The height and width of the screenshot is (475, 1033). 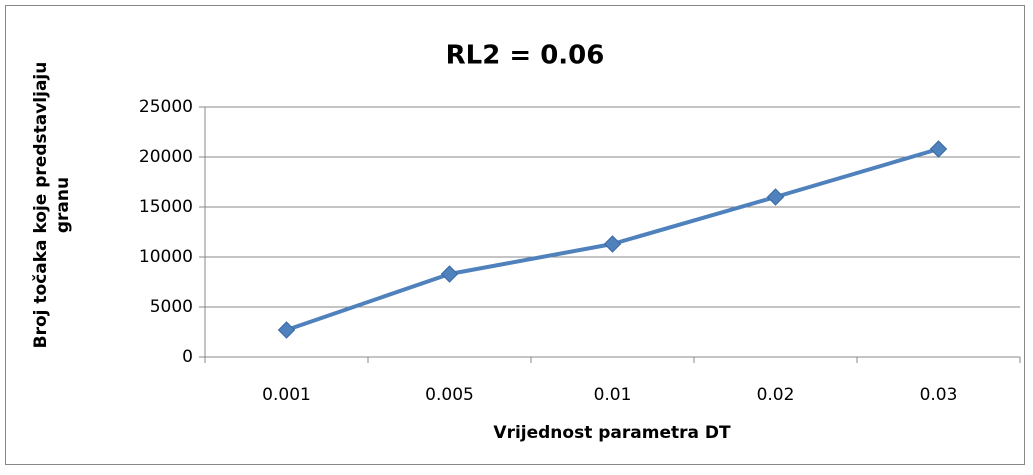 I want to click on y-axis-title: Broj točaka koje predstavljaju granu, so click(x=52, y=205).